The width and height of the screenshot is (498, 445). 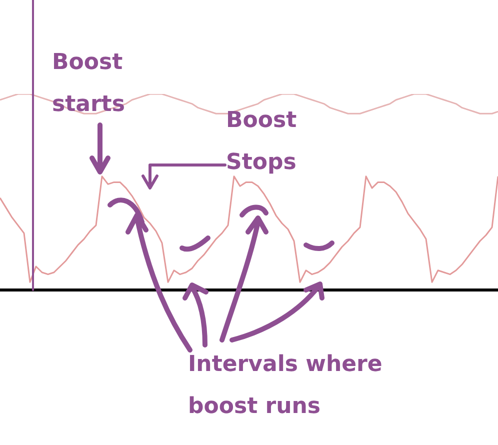 I want to click on text: Intervals where boost runs, so click(x=286, y=386).